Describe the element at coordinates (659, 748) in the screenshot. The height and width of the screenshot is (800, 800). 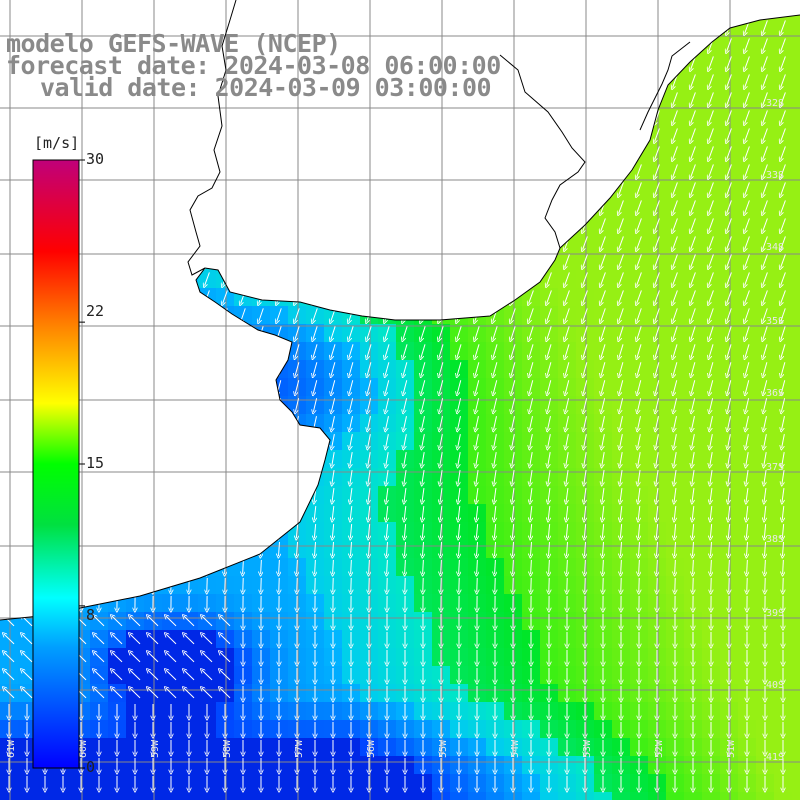
I see `longitude-label: 52W` at that location.